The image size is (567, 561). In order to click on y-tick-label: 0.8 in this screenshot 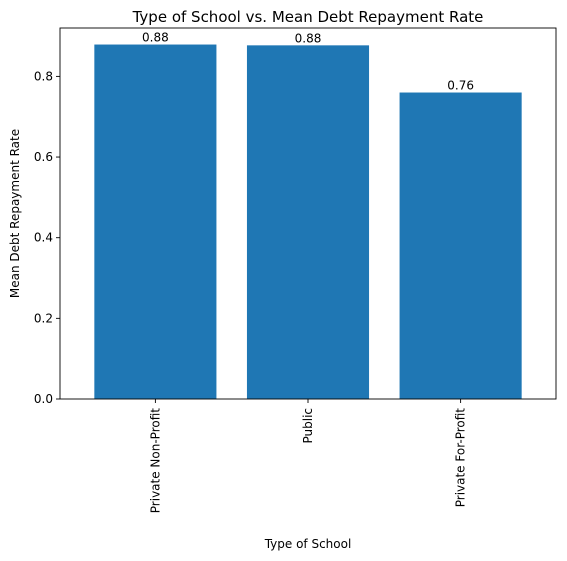, I will do `click(43, 76)`.